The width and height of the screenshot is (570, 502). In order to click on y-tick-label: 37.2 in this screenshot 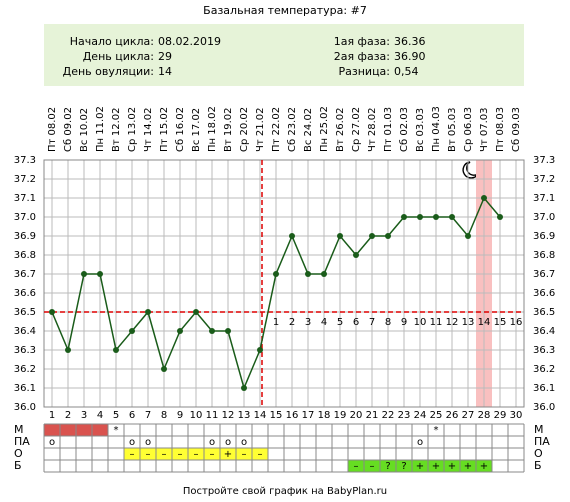, I will do `click(25, 179)`.